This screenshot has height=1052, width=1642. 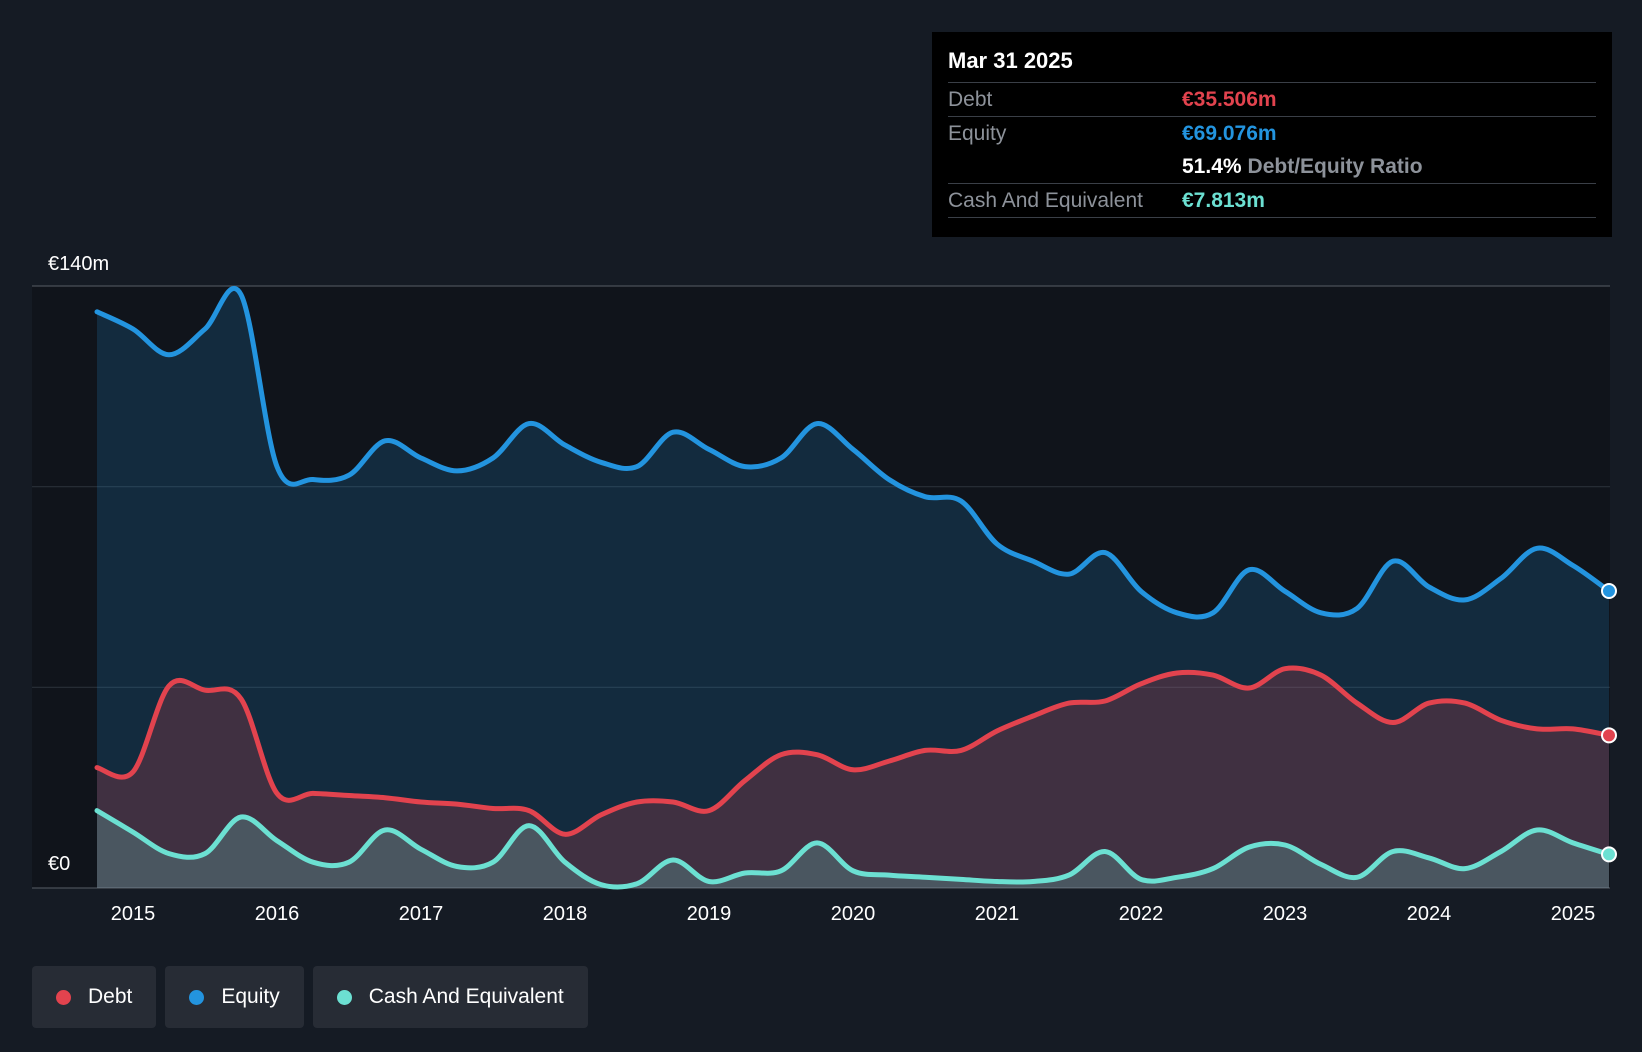 What do you see at coordinates (1229, 133) in the screenshot?
I see `tooltip-equity-value: €69.076m` at bounding box center [1229, 133].